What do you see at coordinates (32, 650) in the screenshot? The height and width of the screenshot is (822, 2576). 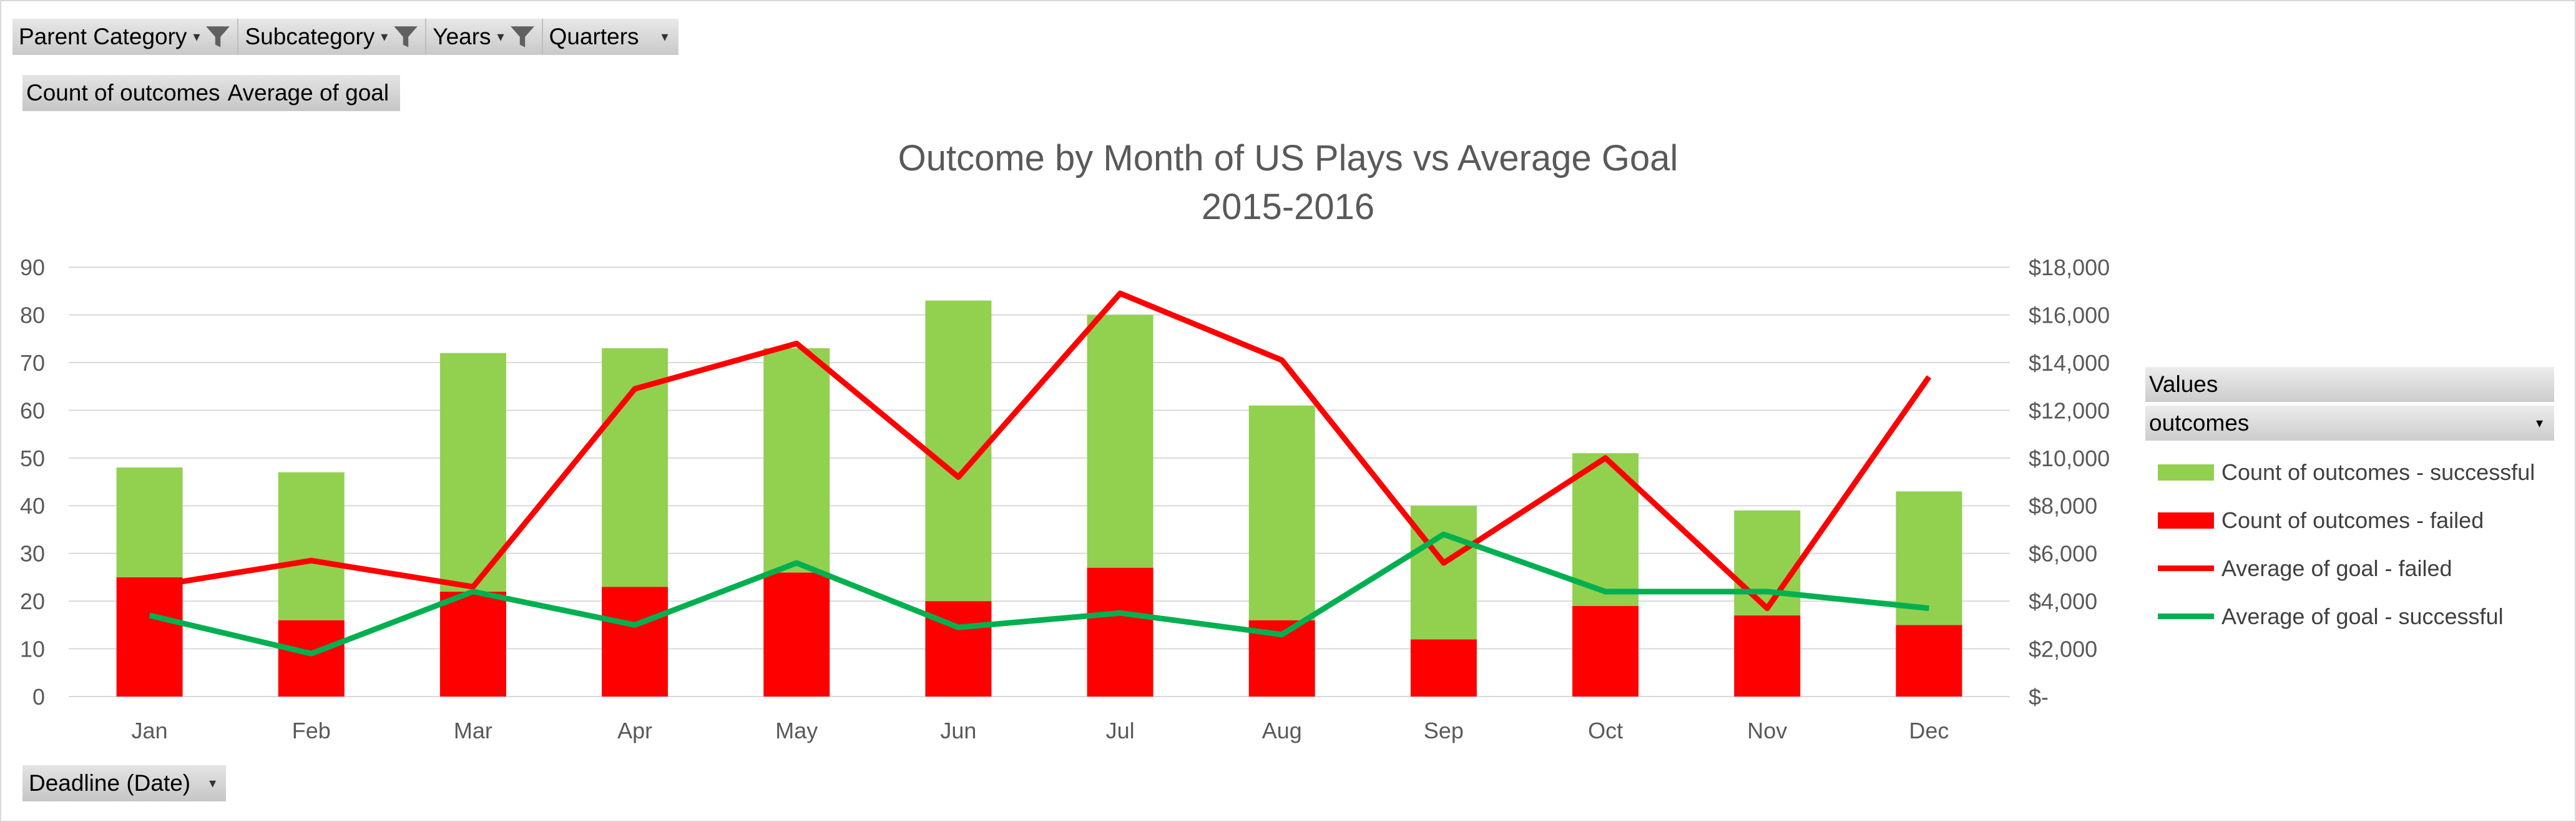 I see `y-tick-label: 10` at bounding box center [32, 650].